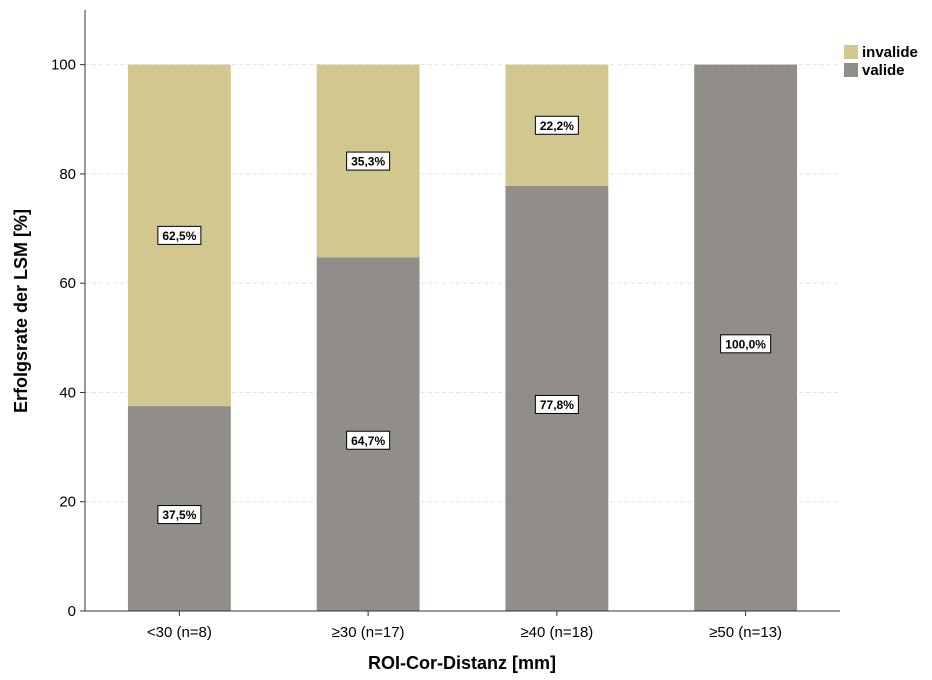  What do you see at coordinates (21, 311) in the screenshot?
I see `y-axis-title: Erfolgsrate der LSM [%]` at bounding box center [21, 311].